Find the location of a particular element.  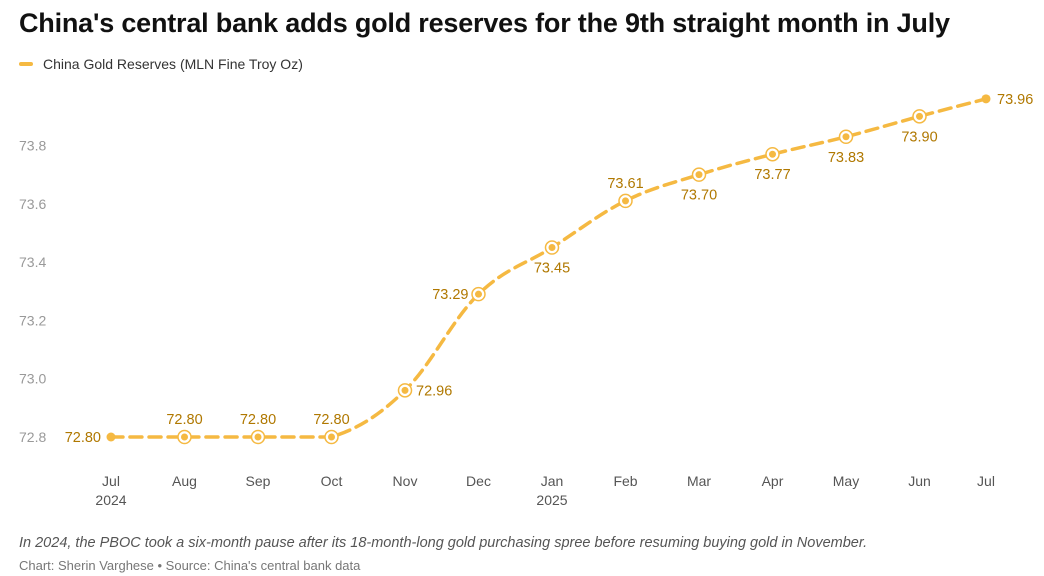

x-tick-label: Feb is located at coordinates (625, 481).